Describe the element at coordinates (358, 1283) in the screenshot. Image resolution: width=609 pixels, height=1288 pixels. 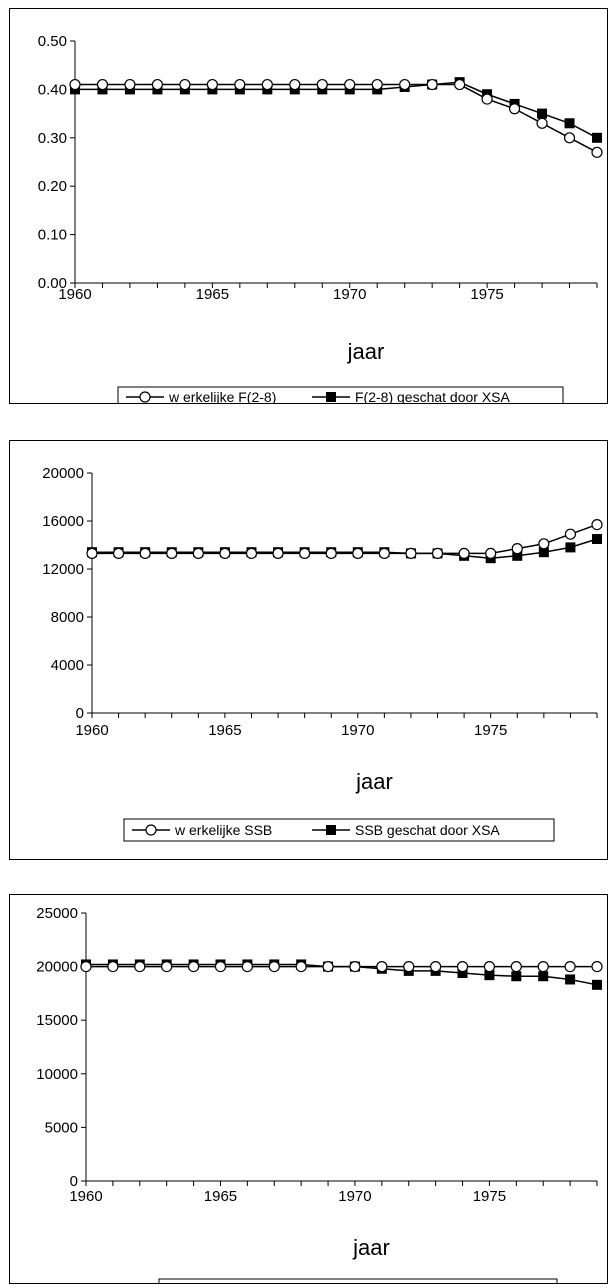
I see `legend: w erkelijke R R geschat door XSA` at that location.